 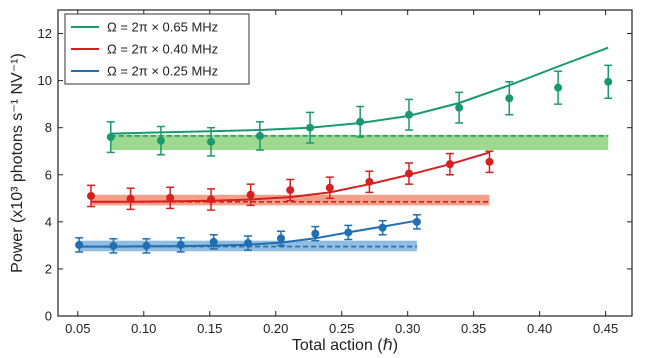 I want to click on legend-entry-1: Ω = 2π × 0.40 MHz, so click(x=162, y=49).